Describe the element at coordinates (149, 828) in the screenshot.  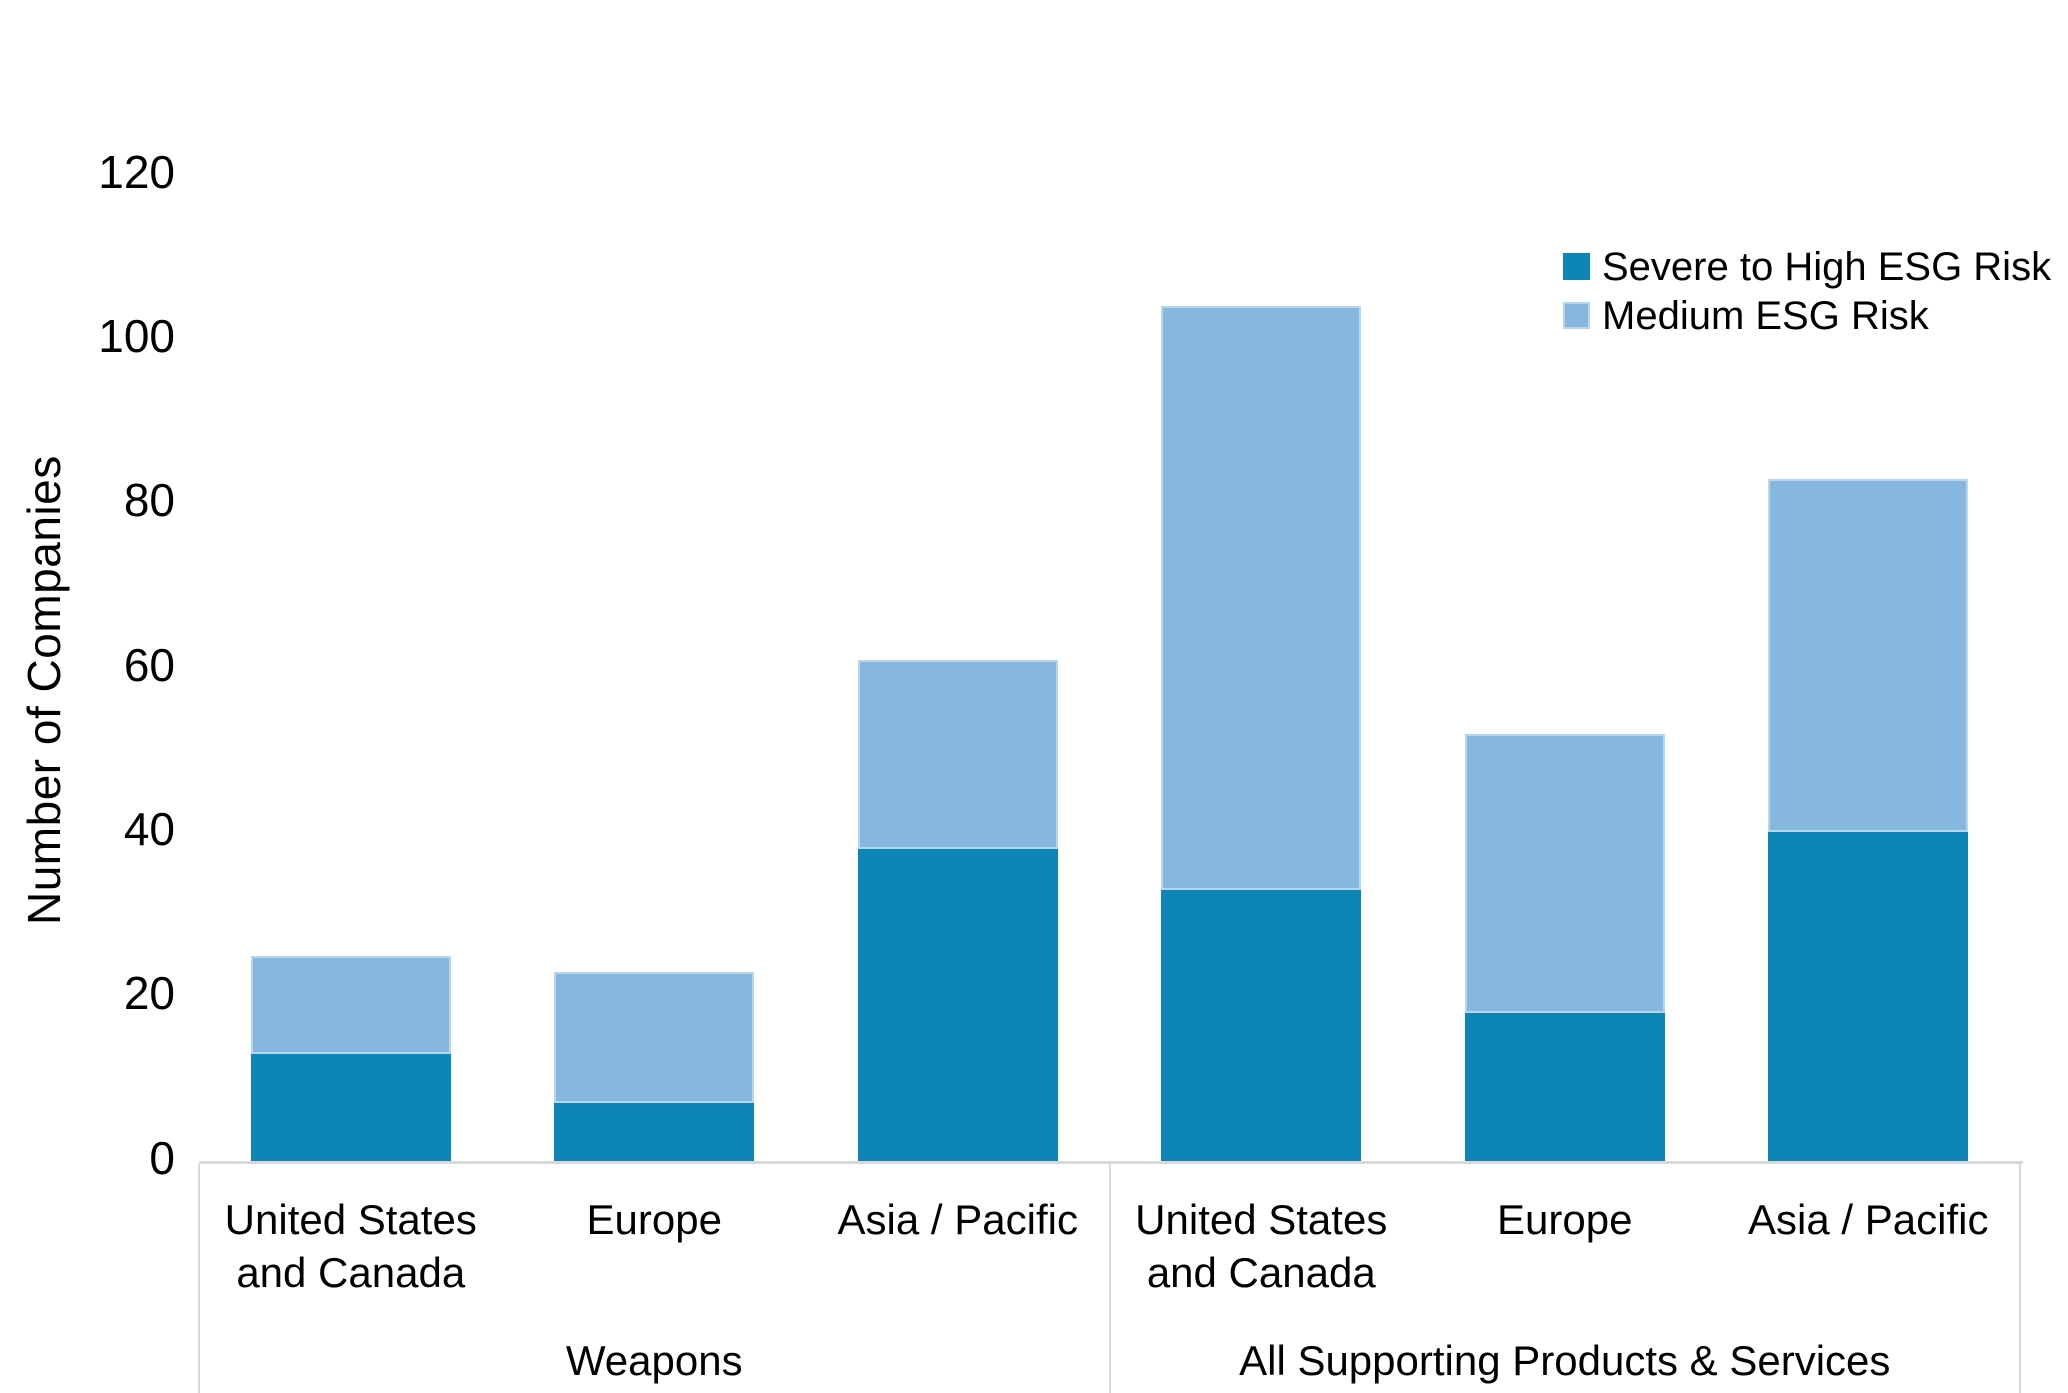
I see `y-tick-label: 40` at that location.